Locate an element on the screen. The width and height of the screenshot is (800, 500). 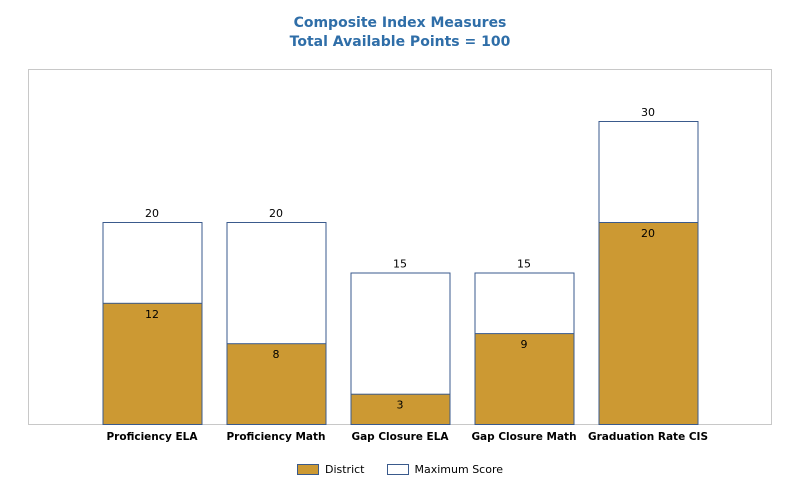
chart-title-main: Composite Index Measures is located at coordinates (400, 23).